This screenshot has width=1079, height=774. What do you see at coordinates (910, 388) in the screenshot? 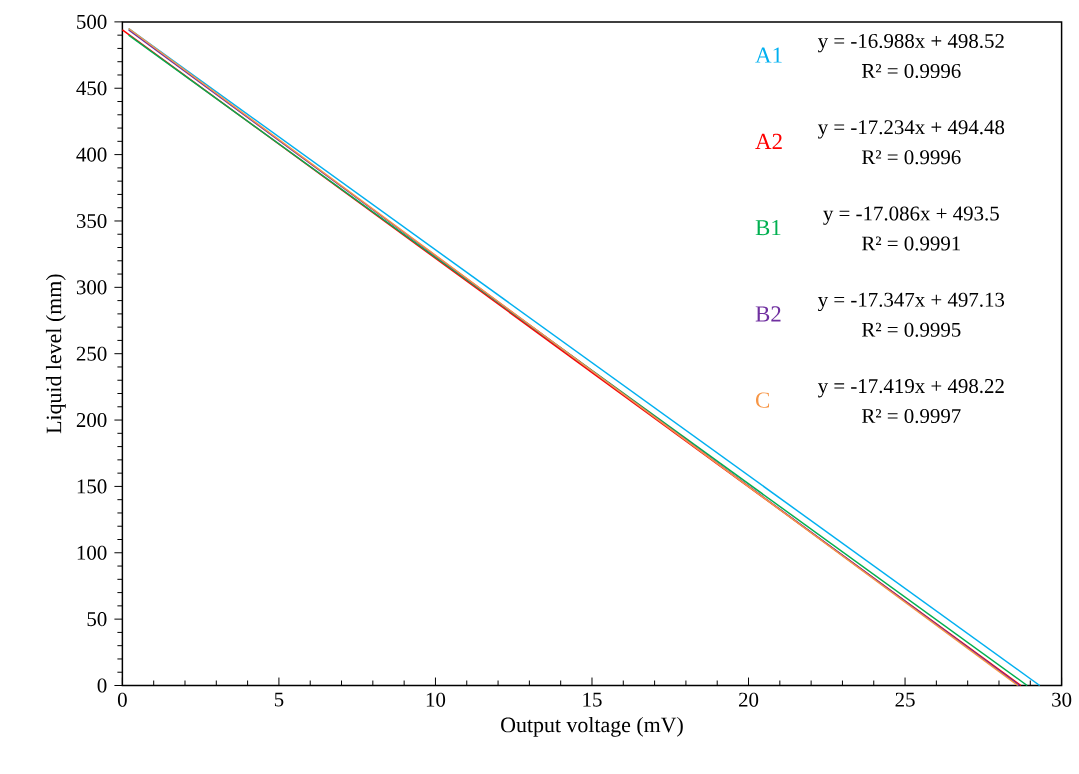
I see `annotation: y = -17.419x + 498.22` at bounding box center [910, 388].